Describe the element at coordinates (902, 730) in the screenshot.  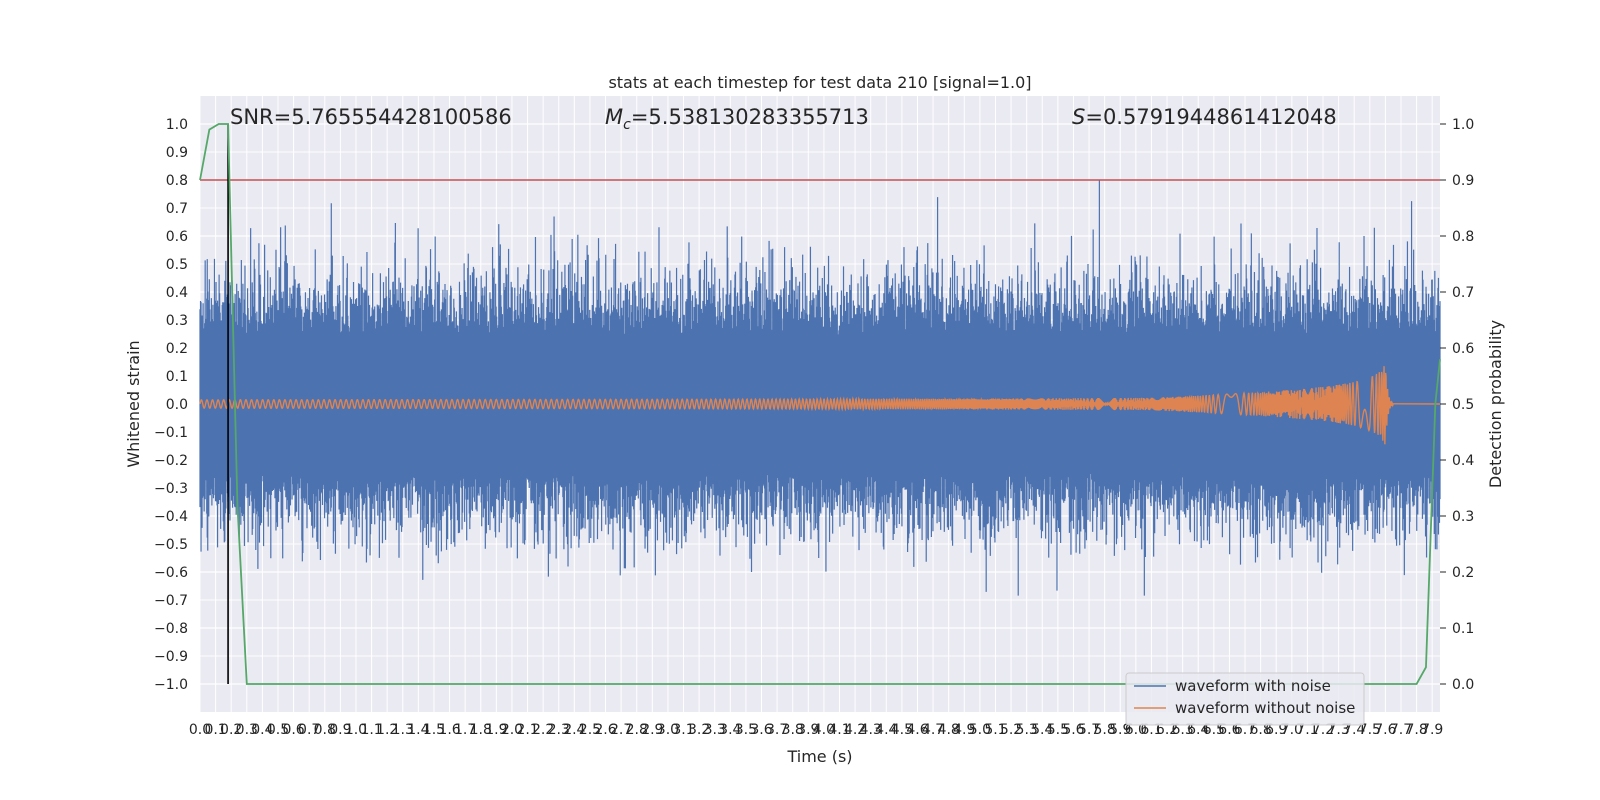
I see `x-tick-label: 4.5` at that location.